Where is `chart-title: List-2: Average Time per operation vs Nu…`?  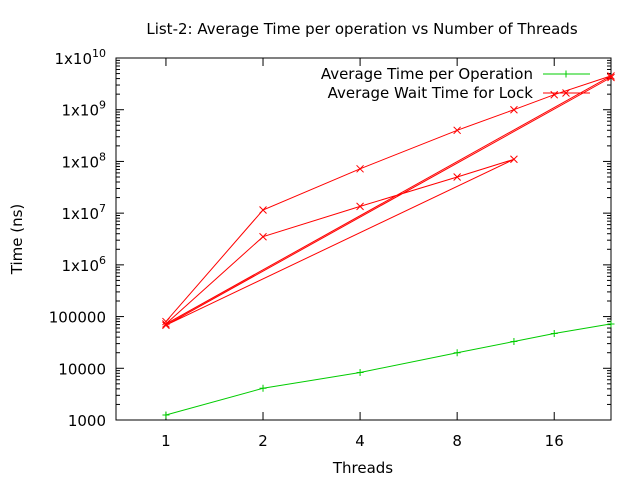 chart-title: List-2: Average Time per operation vs Nu… is located at coordinates (361, 29).